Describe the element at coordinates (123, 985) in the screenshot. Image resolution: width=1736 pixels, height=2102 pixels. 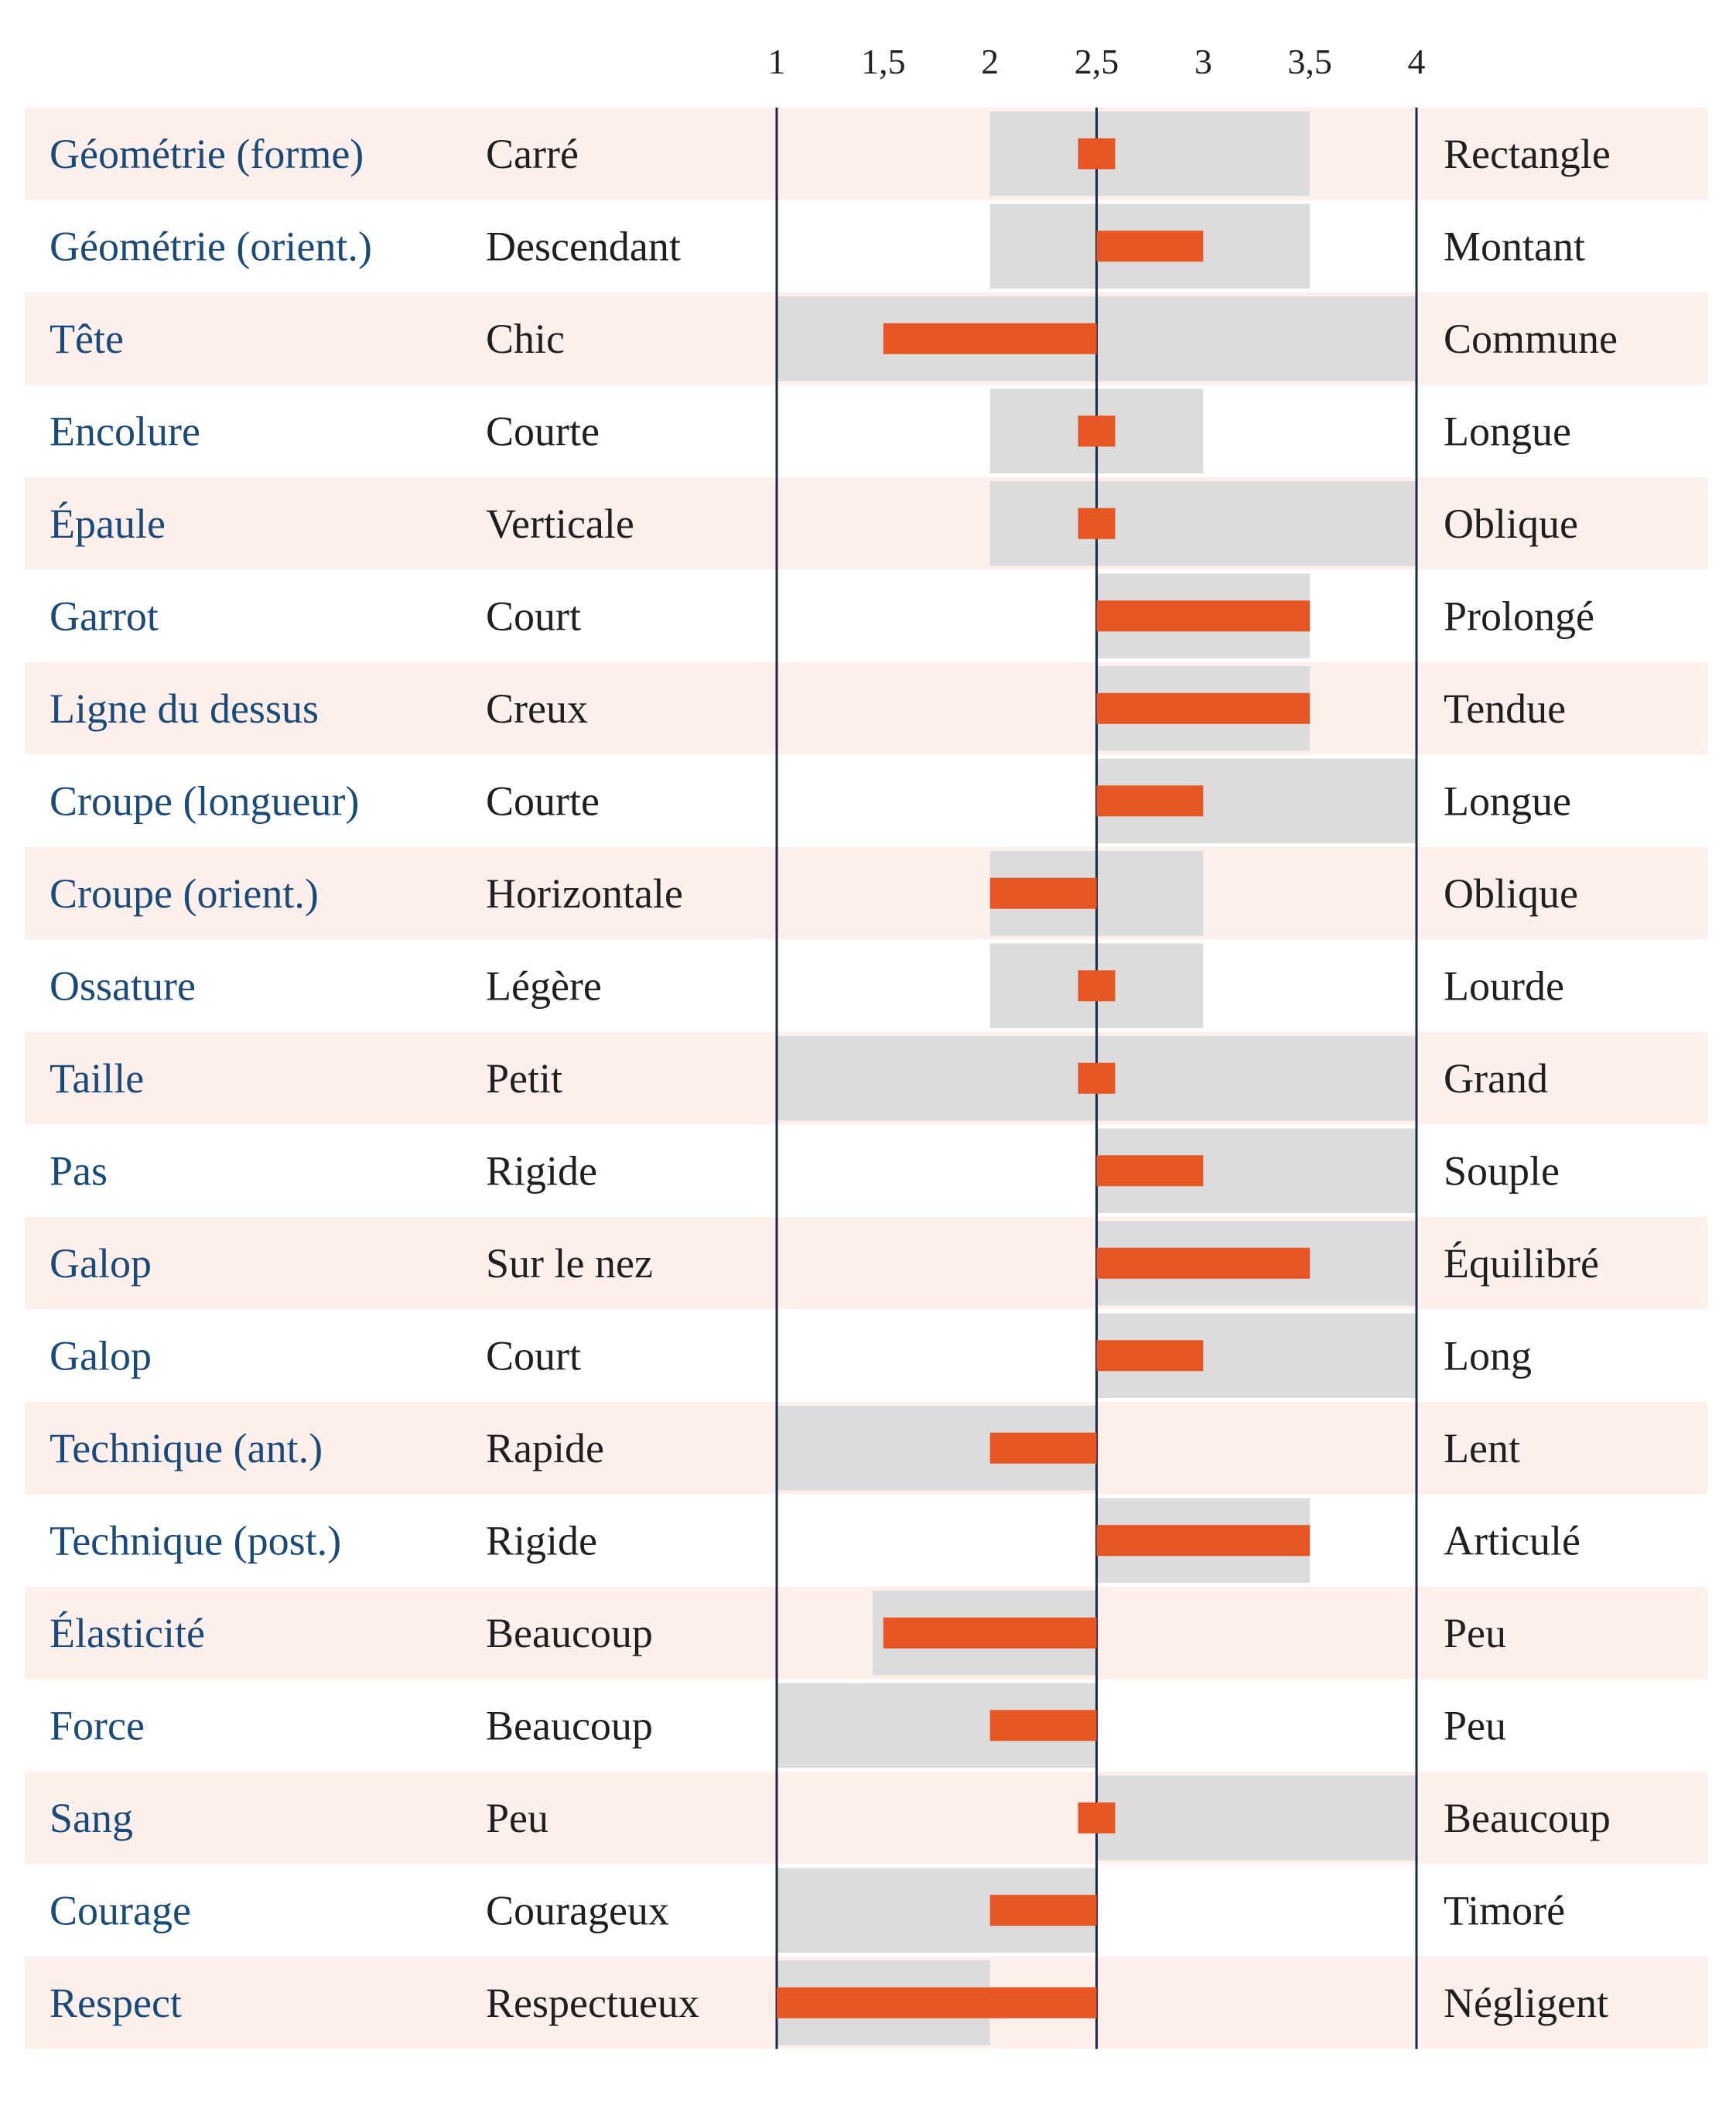
I see `trait-label: Ossature` at that location.